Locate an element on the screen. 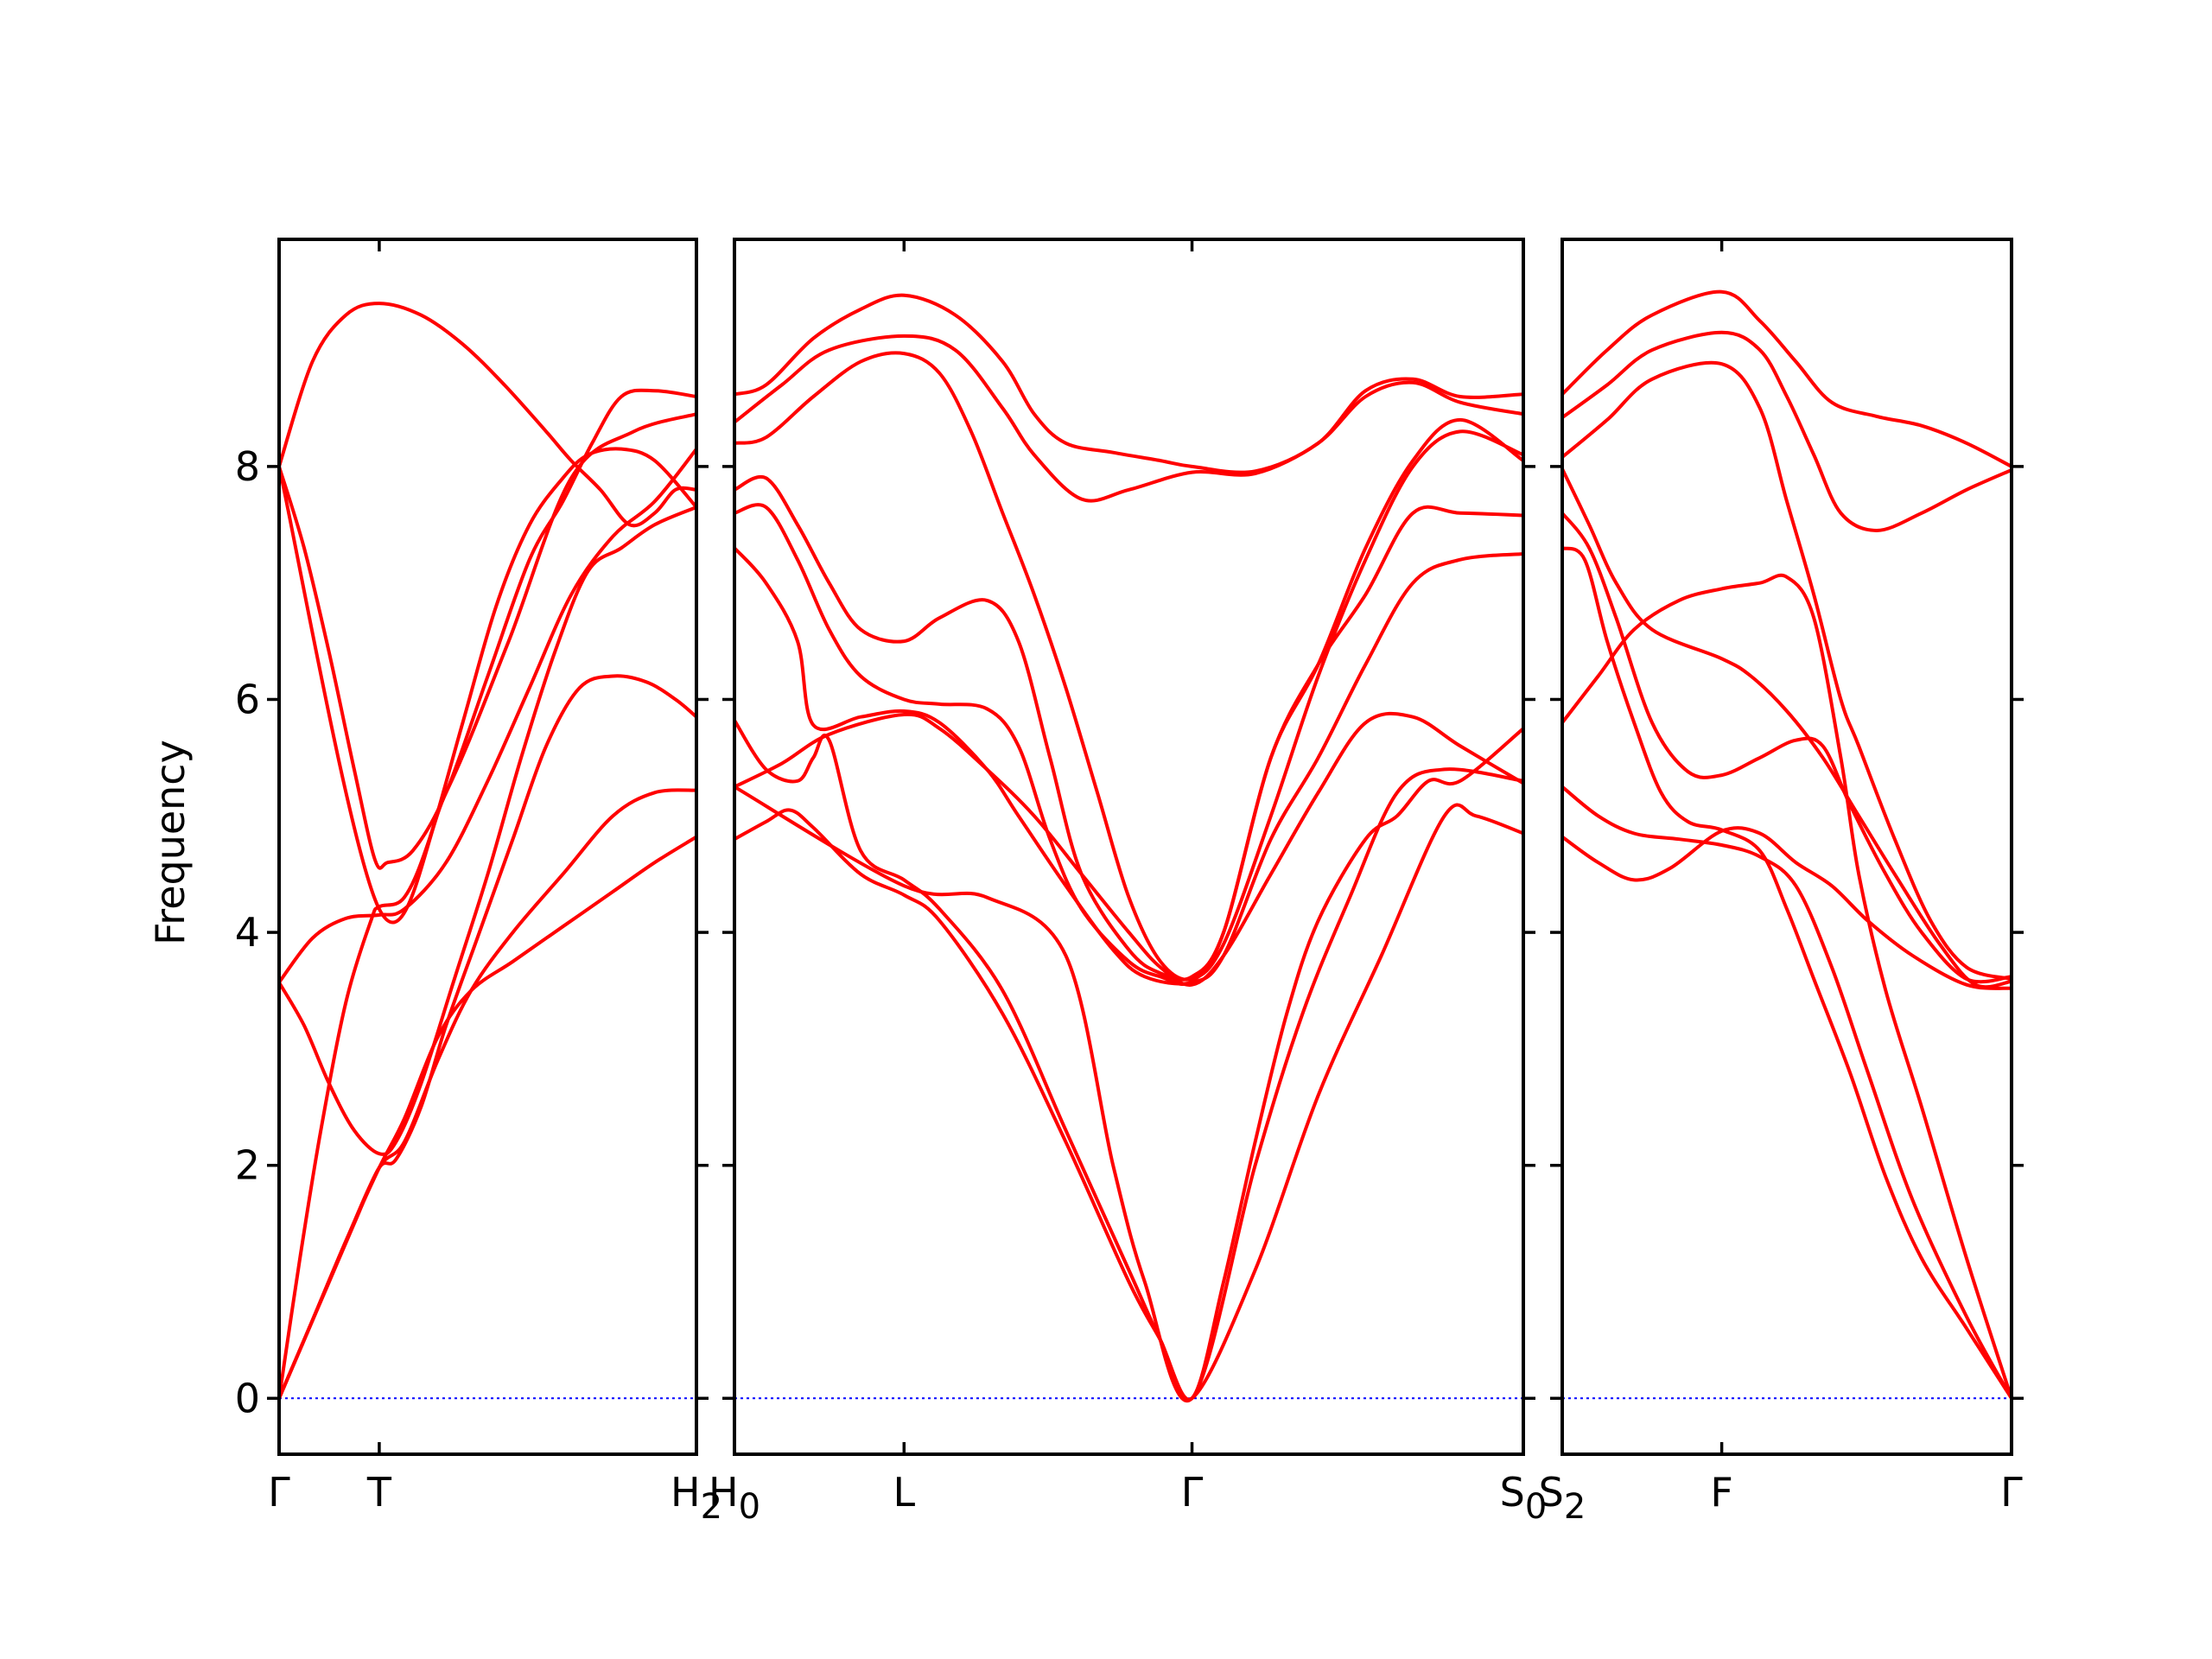  x-tick-label: F is located at coordinates (1721, 1492).